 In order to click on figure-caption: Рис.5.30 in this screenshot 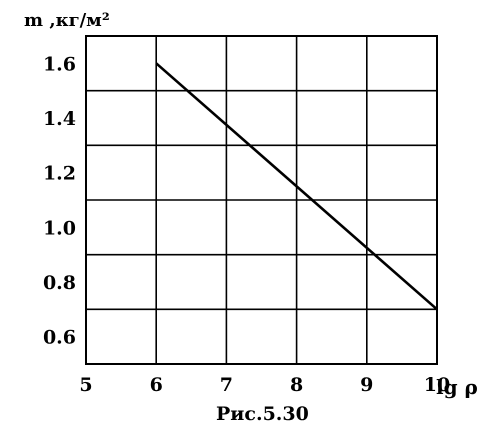, I will do `click(262, 414)`.